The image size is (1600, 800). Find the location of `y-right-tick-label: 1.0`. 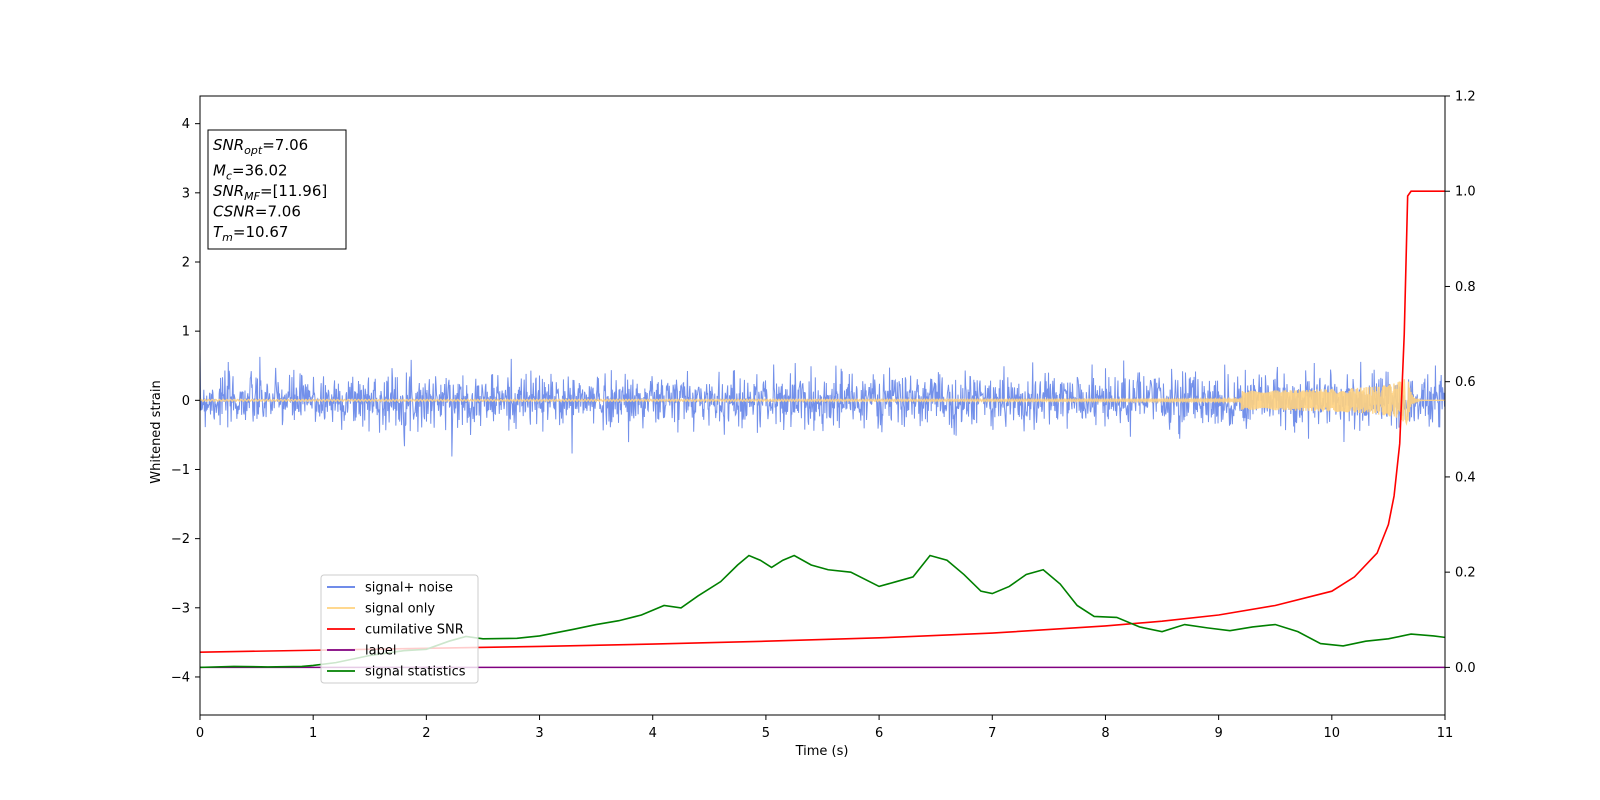

y-right-tick-label: 1.0 is located at coordinates (1465, 192).